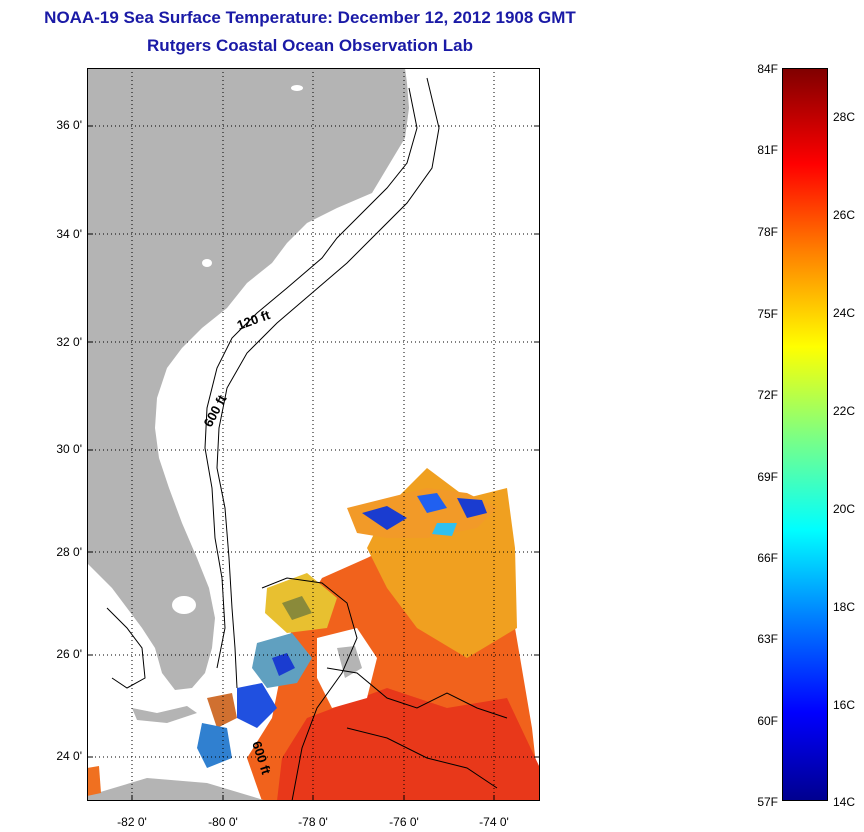 The width and height of the screenshot is (864, 832). What do you see at coordinates (69, 125) in the screenshot?
I see `lat-label-36: 36 0'` at bounding box center [69, 125].